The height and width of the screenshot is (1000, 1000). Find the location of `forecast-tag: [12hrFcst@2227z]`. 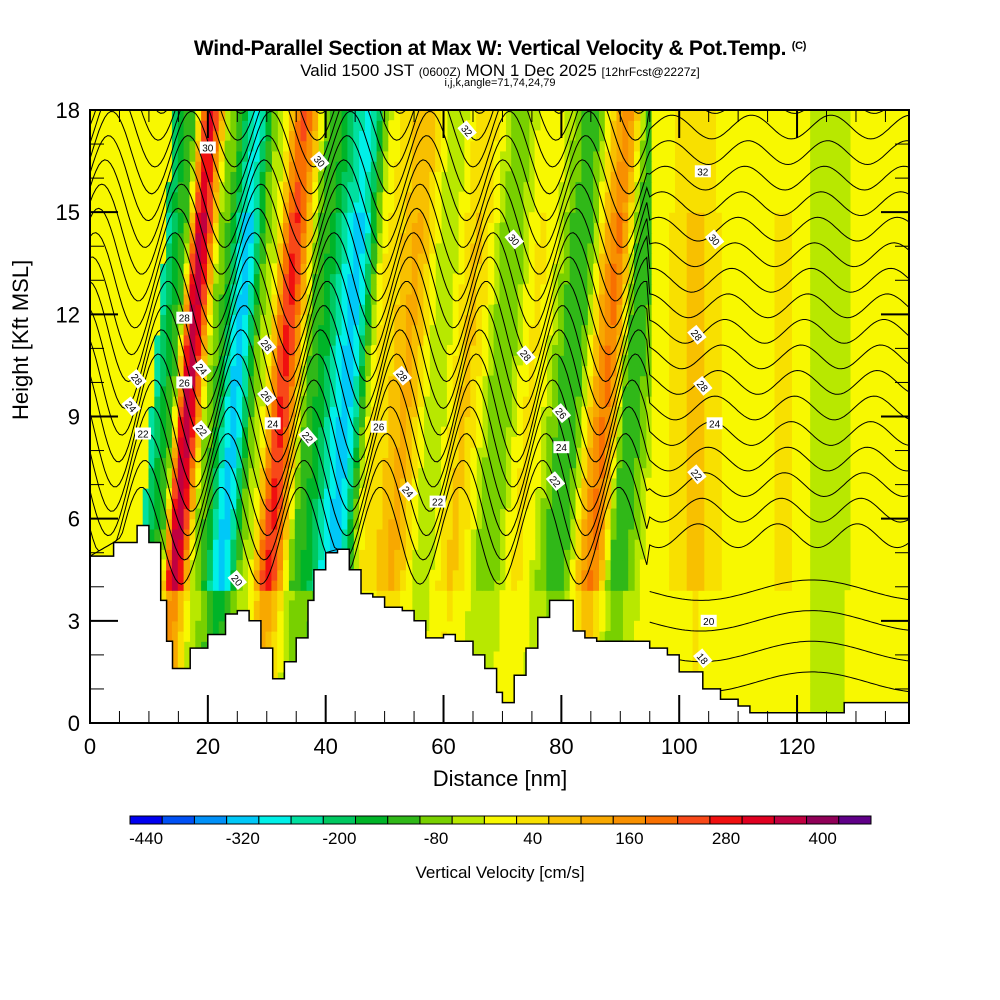

forecast-tag: [12hrFcst@2227z] is located at coordinates (650, 72).